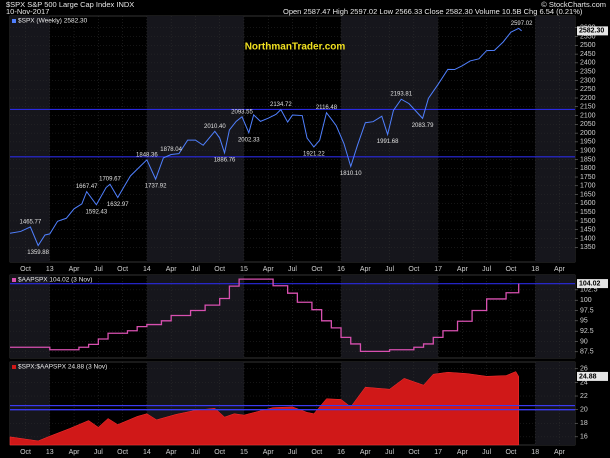 The height and width of the screenshot is (458, 610). What do you see at coordinates (587, 310) in the screenshot?
I see `y-tick-label: 97.5` at bounding box center [587, 310].